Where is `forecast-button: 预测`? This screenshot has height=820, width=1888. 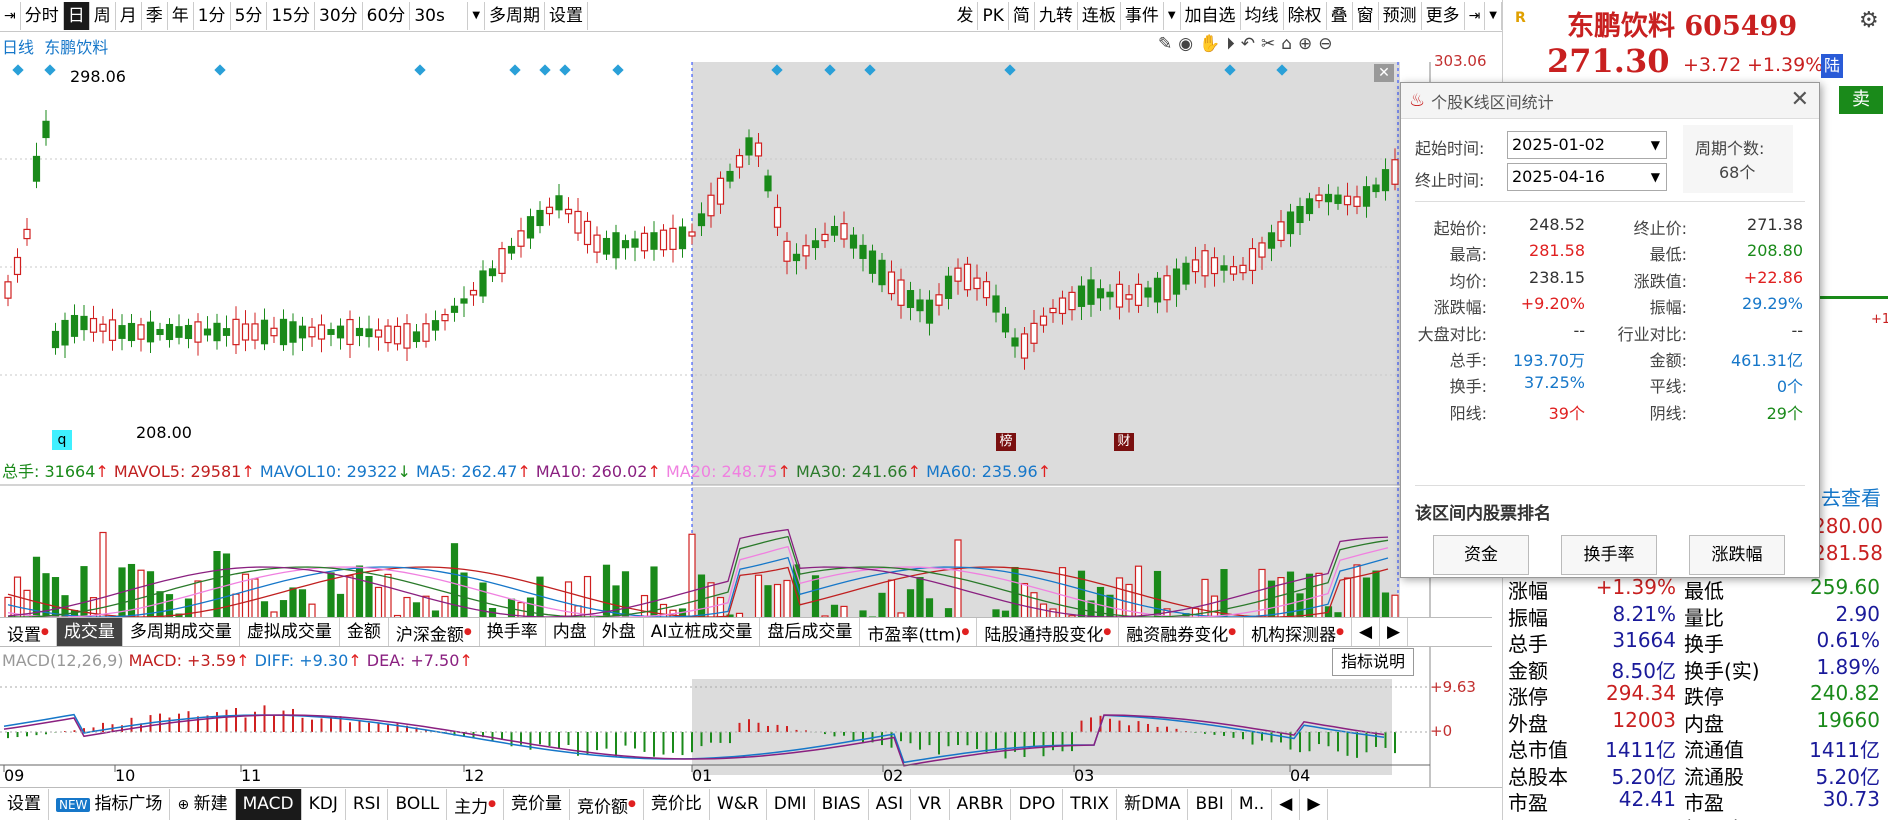 forecast-button: 预测 is located at coordinates (1400, 15).